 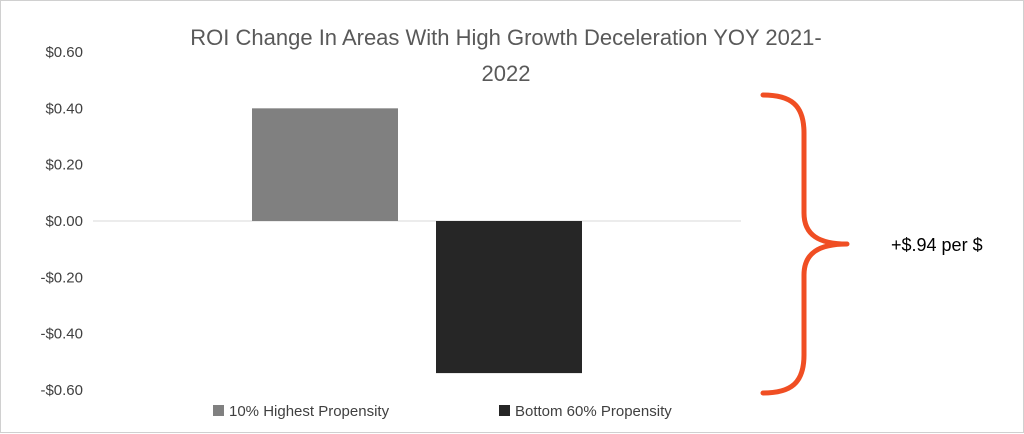 I want to click on y-tick-label: $0.20, so click(x=64, y=165).